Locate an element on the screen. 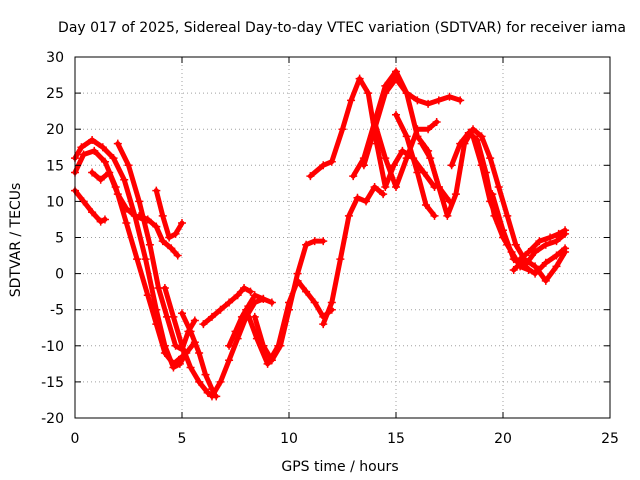 The image size is (640, 480). y-tick-label: -15 is located at coordinates (52, 383).